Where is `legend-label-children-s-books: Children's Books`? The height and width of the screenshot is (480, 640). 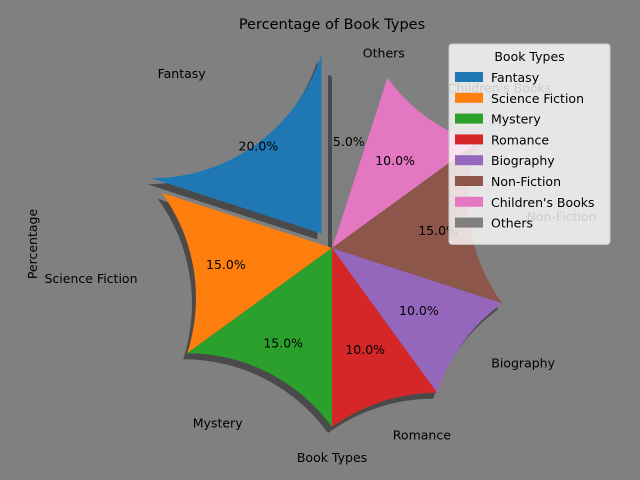
legend-label-children-s-books: Children's Books is located at coordinates (543, 202).